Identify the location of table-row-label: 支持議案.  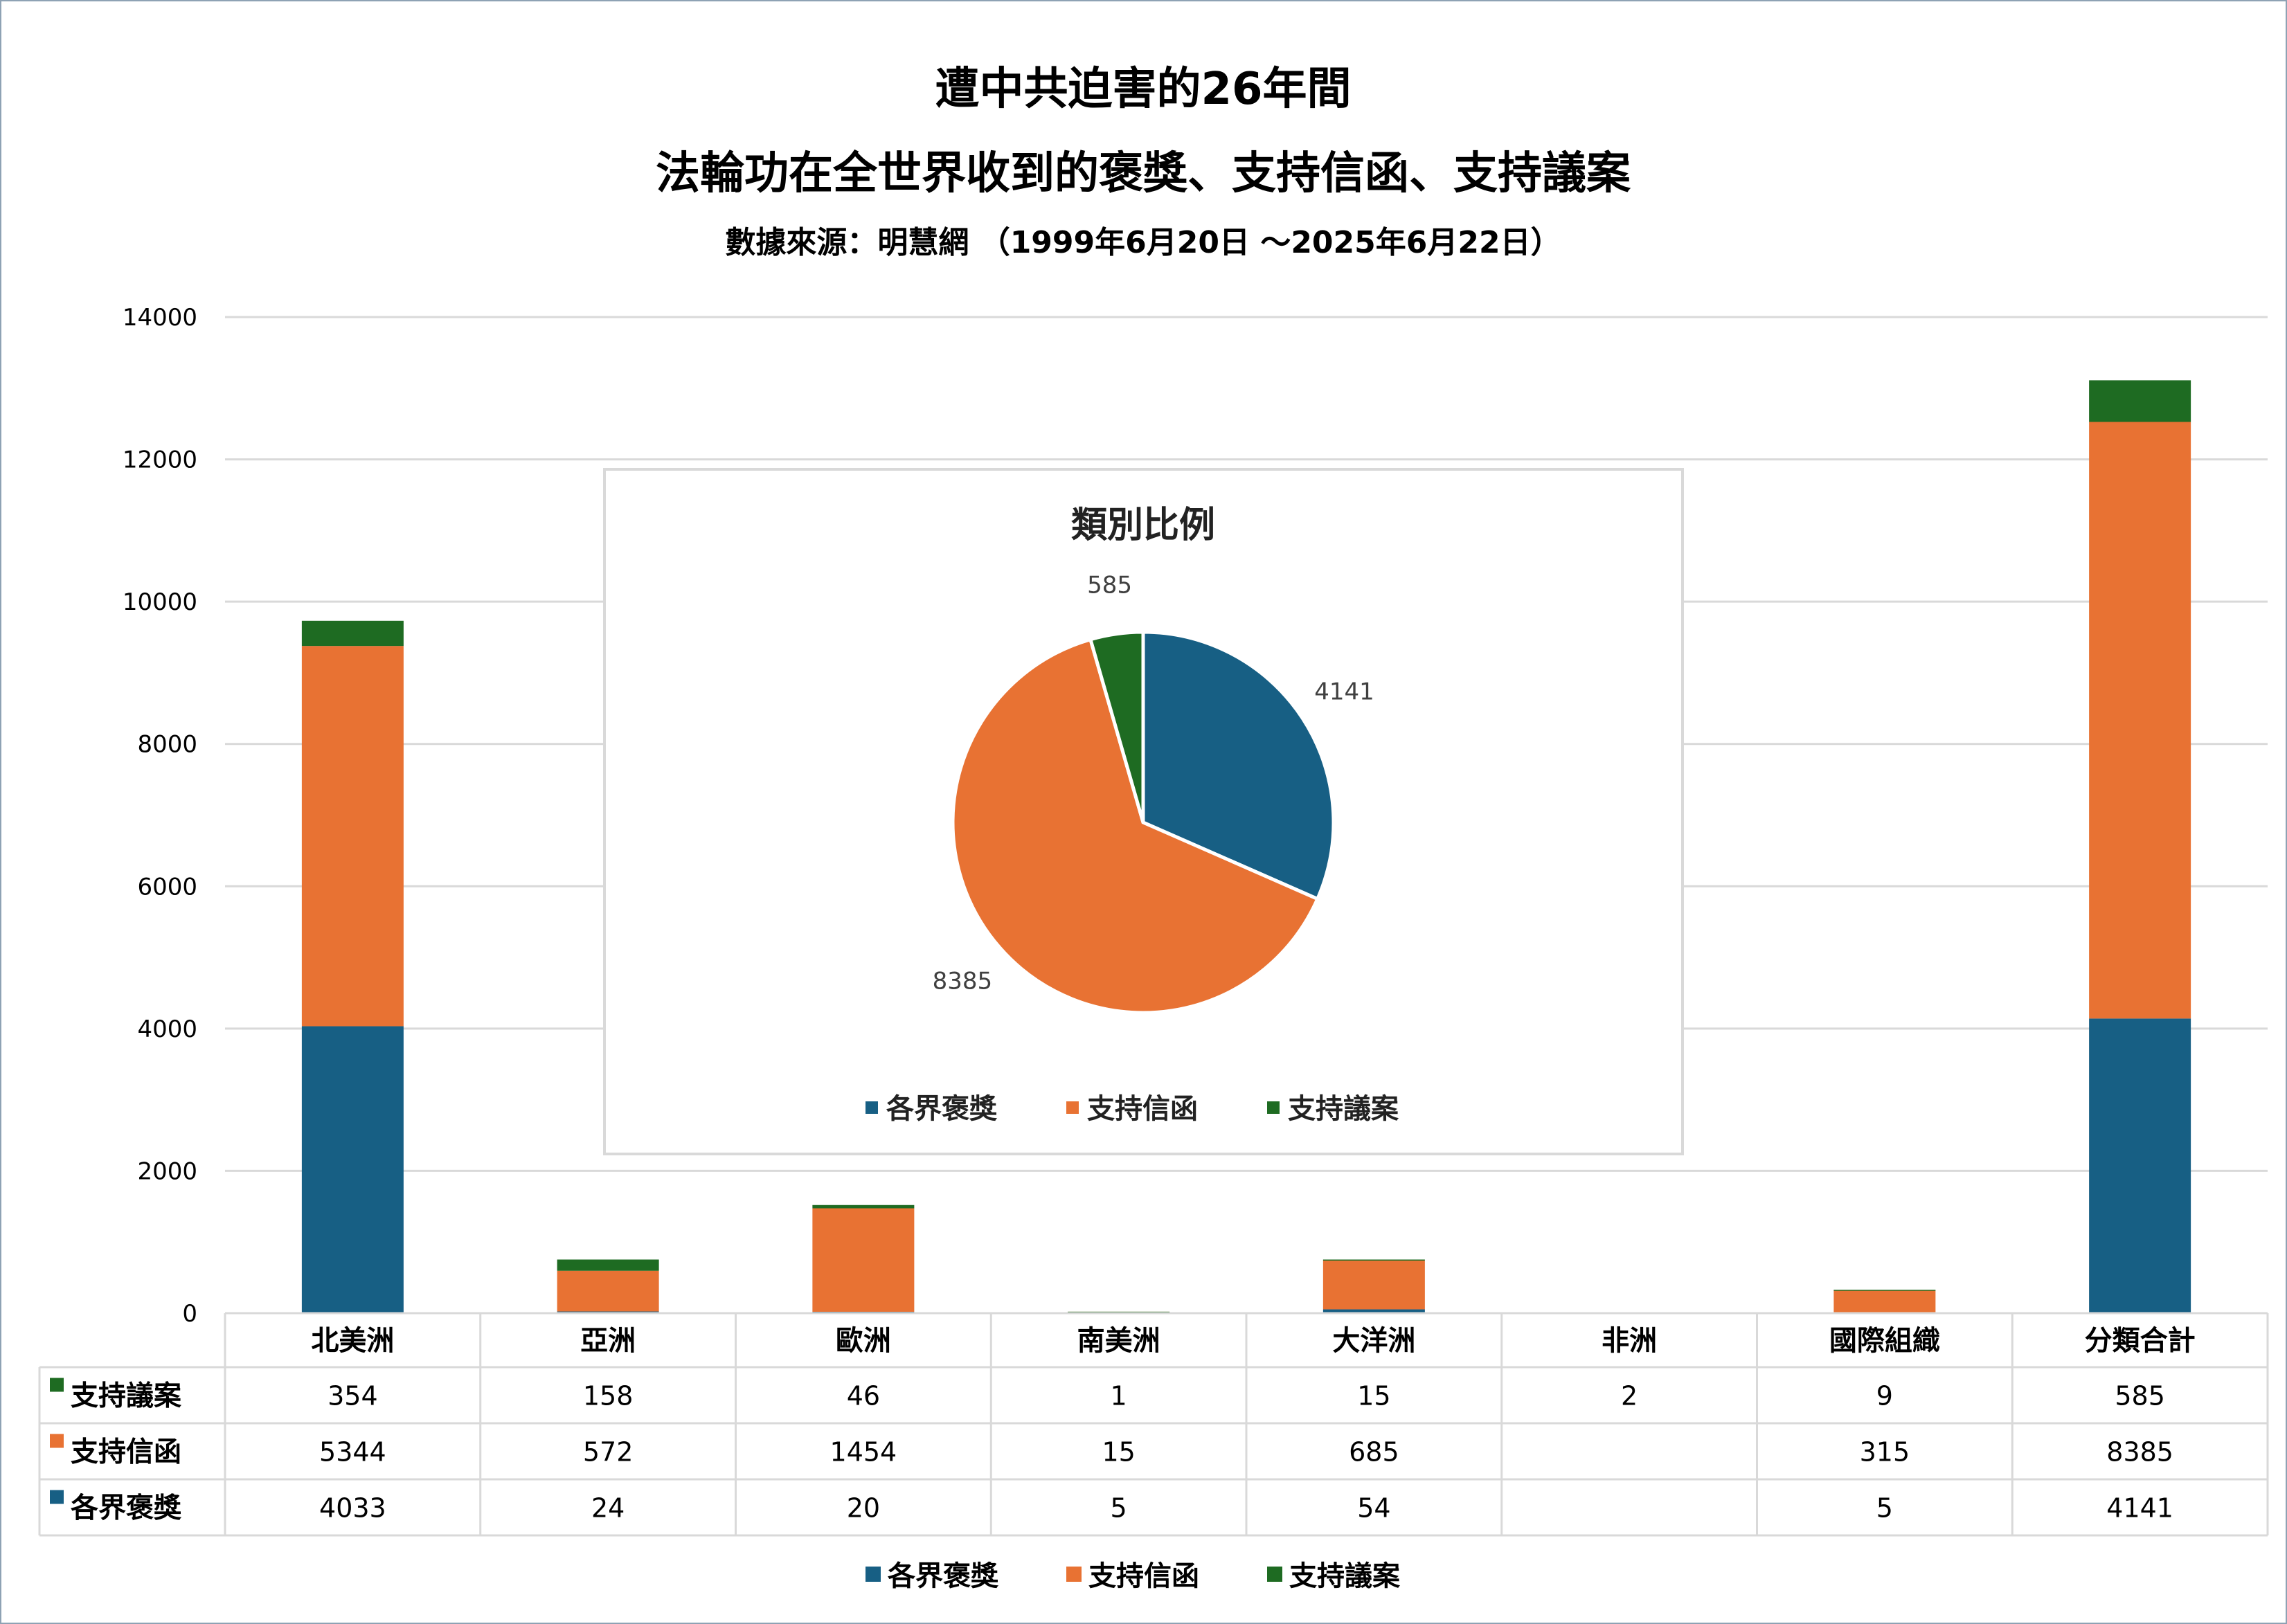
(126, 1396).